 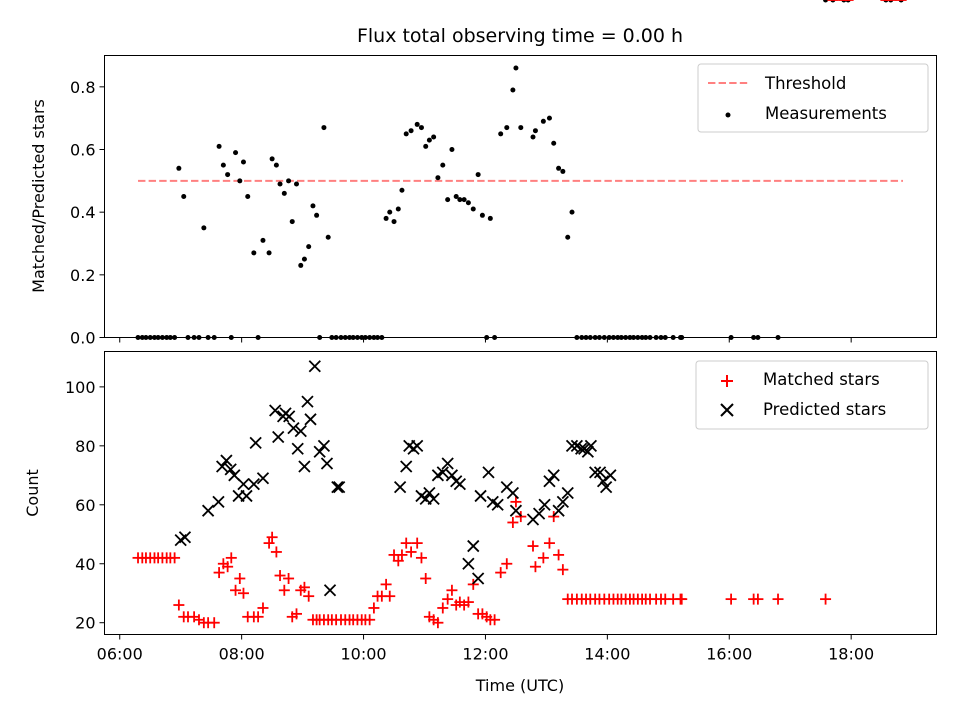 I want to click on count-y-axis-label: Count, so click(x=32, y=493).